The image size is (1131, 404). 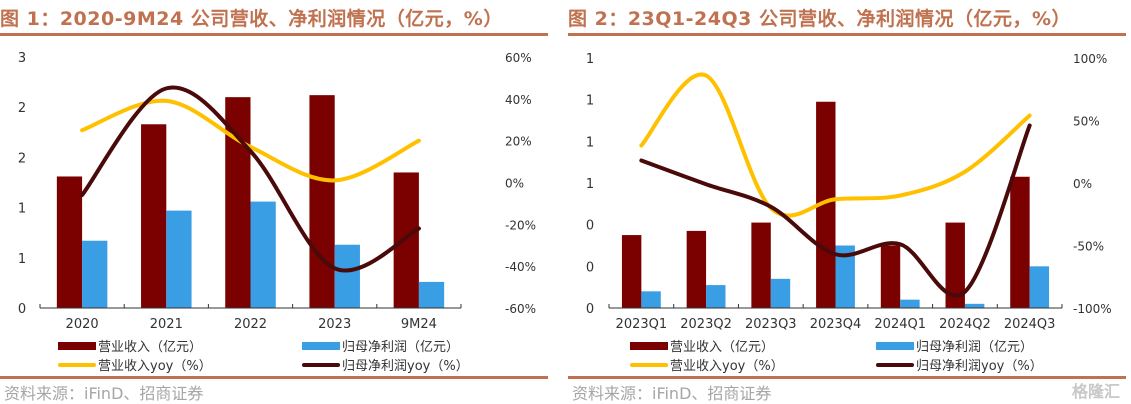 I want to click on y-right-tick-label: 60%, so click(x=518, y=58).